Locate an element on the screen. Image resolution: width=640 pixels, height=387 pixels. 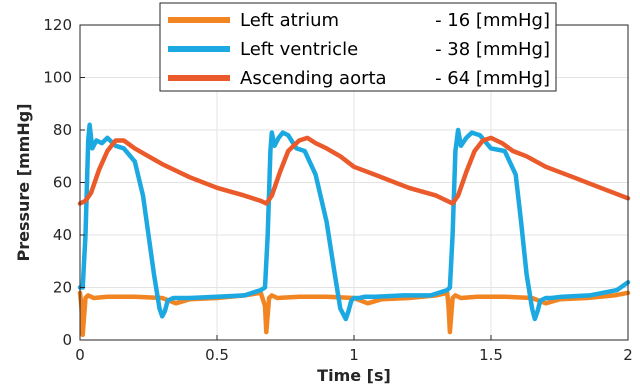
y-tick-label: 40 is located at coordinates (62, 235).